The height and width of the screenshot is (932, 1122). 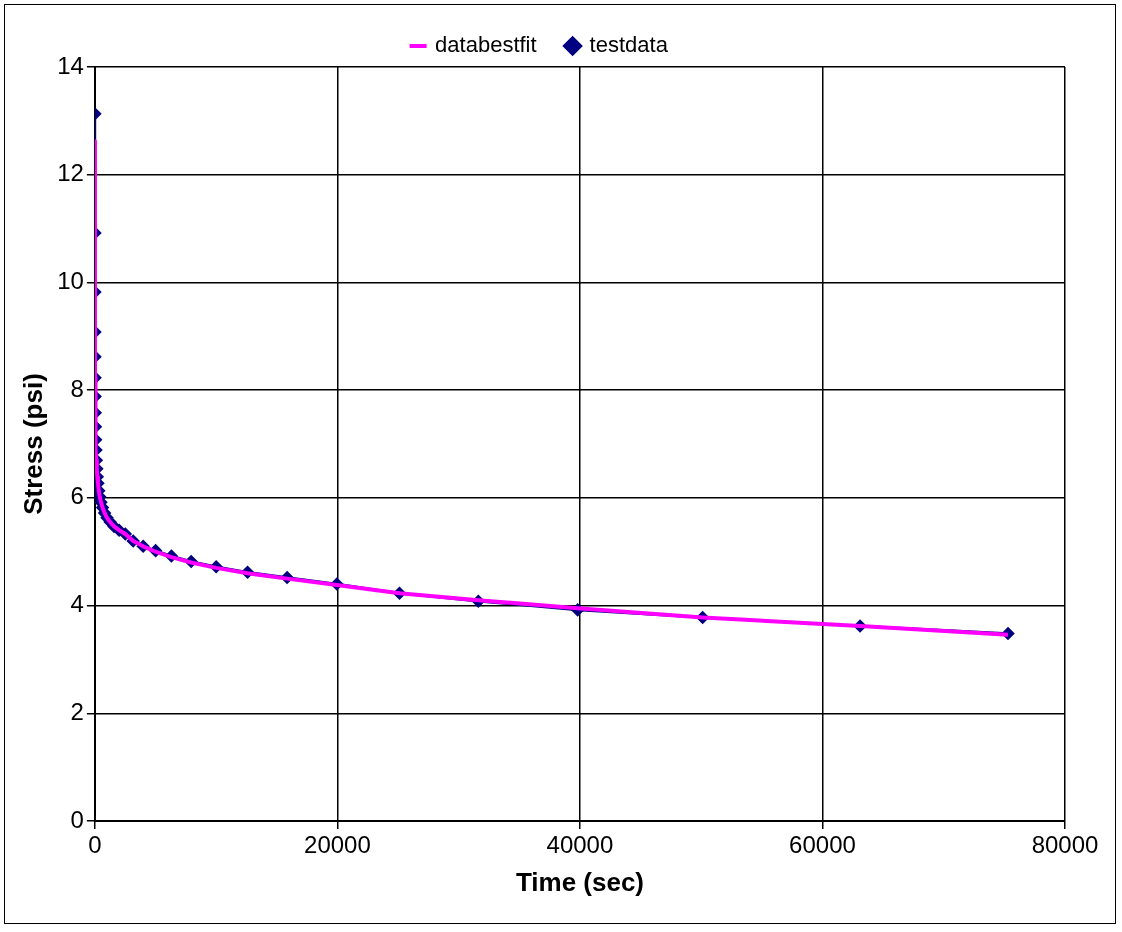 What do you see at coordinates (337, 845) in the screenshot?
I see `x-tick-label: 20000` at bounding box center [337, 845].